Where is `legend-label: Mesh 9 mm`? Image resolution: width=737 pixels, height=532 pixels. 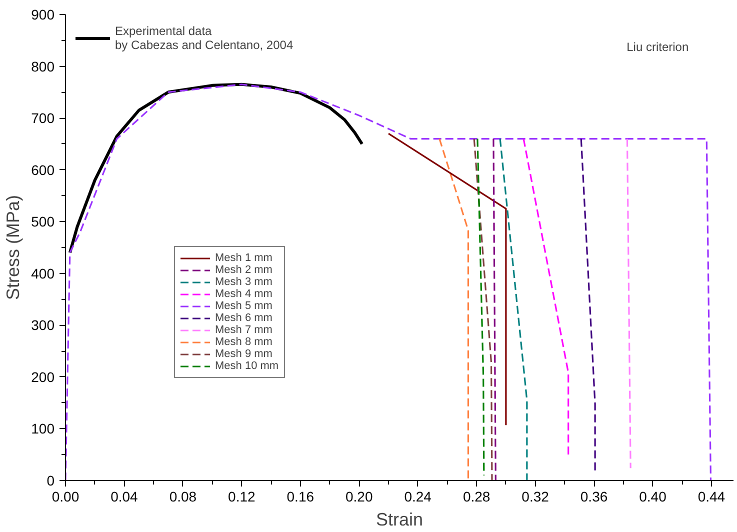
legend-label: Mesh 9 mm is located at coordinates (243, 354).